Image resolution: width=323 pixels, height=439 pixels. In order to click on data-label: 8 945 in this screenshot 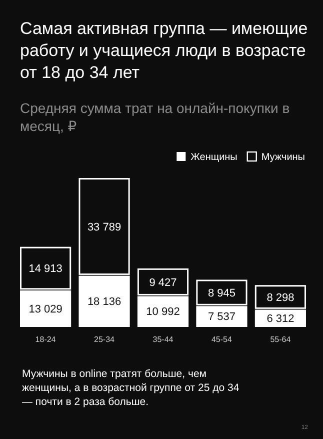, I will do `click(222, 294)`.